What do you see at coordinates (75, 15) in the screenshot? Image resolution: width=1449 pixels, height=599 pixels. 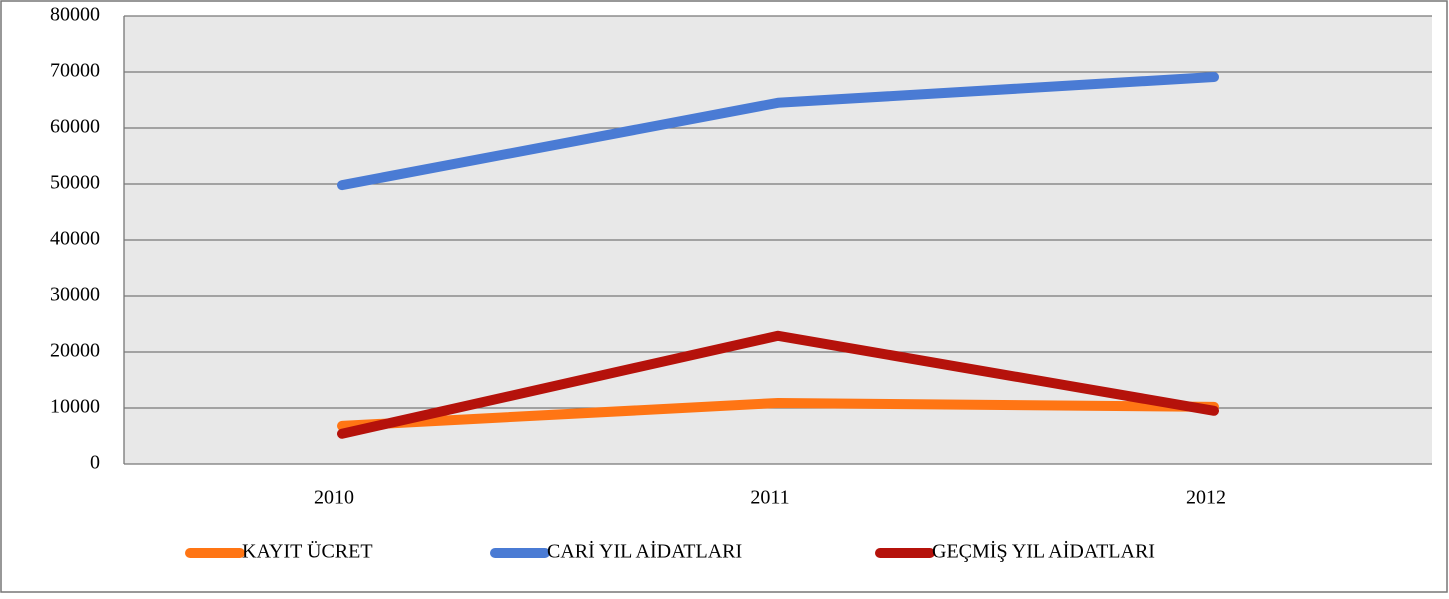 I see `y-tick-label: 80000` at bounding box center [75, 15].